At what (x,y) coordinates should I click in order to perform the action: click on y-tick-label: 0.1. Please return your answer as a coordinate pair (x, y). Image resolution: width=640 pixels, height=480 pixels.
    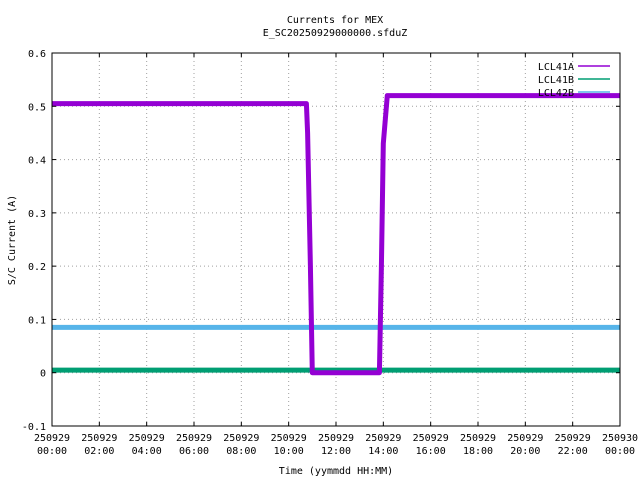
    Looking at the image, I should click on (37, 320).